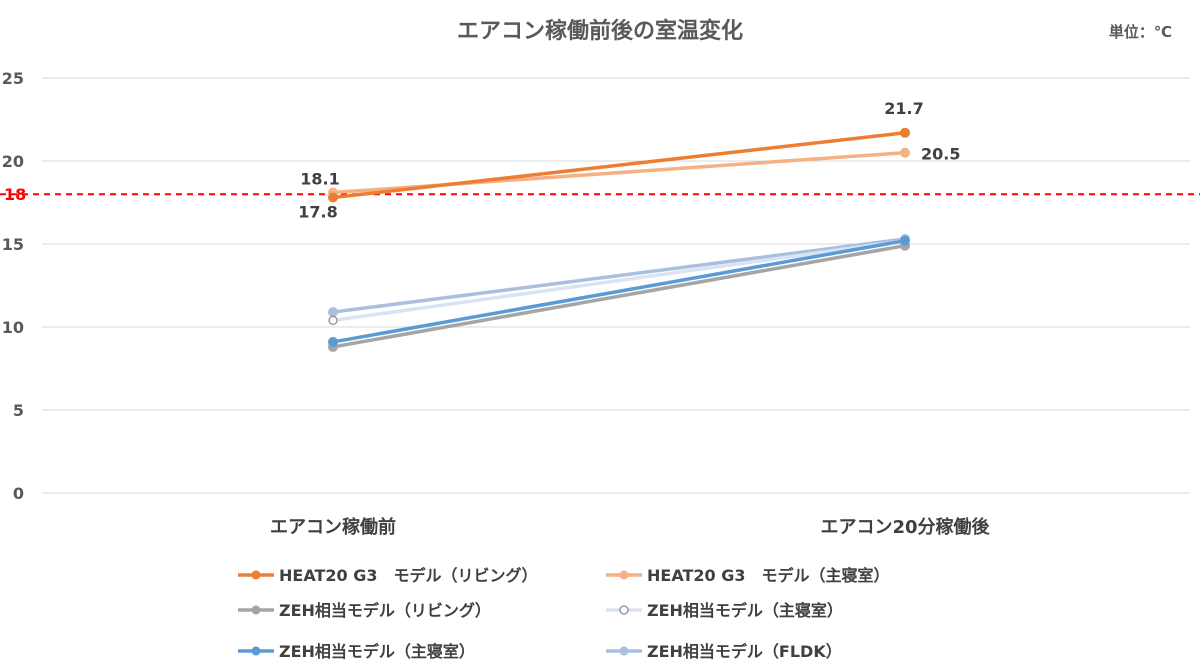 The width and height of the screenshot is (1200, 672). I want to click on y-tick-label: 5, so click(18, 410).